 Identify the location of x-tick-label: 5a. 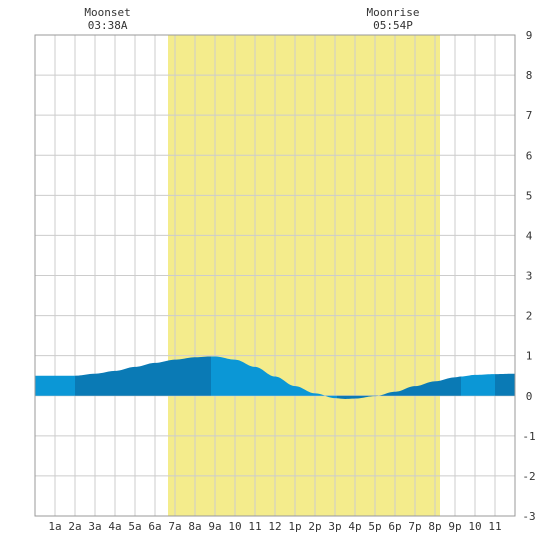
(134, 526).